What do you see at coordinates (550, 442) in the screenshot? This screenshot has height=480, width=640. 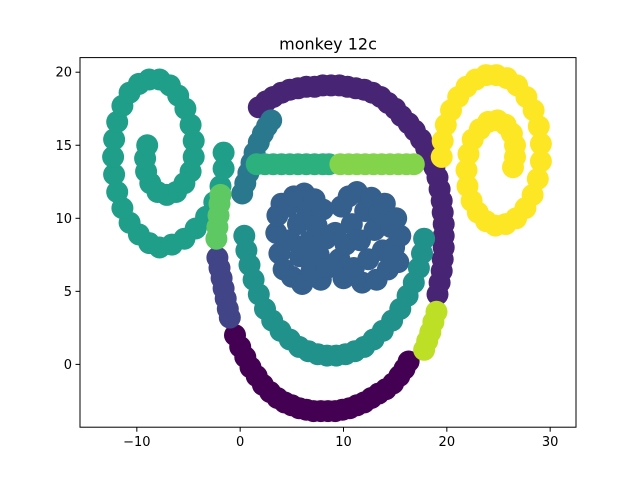 I see `x-tick-label: 30` at bounding box center [550, 442].